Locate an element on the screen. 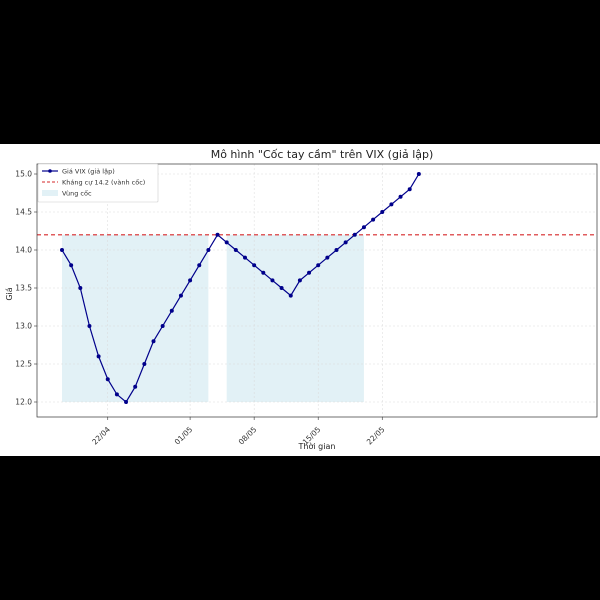 Image resolution: width=600 pixels, height=600 pixels. legend-series-label: Giá VIX (giả lập) is located at coordinates (88, 172).